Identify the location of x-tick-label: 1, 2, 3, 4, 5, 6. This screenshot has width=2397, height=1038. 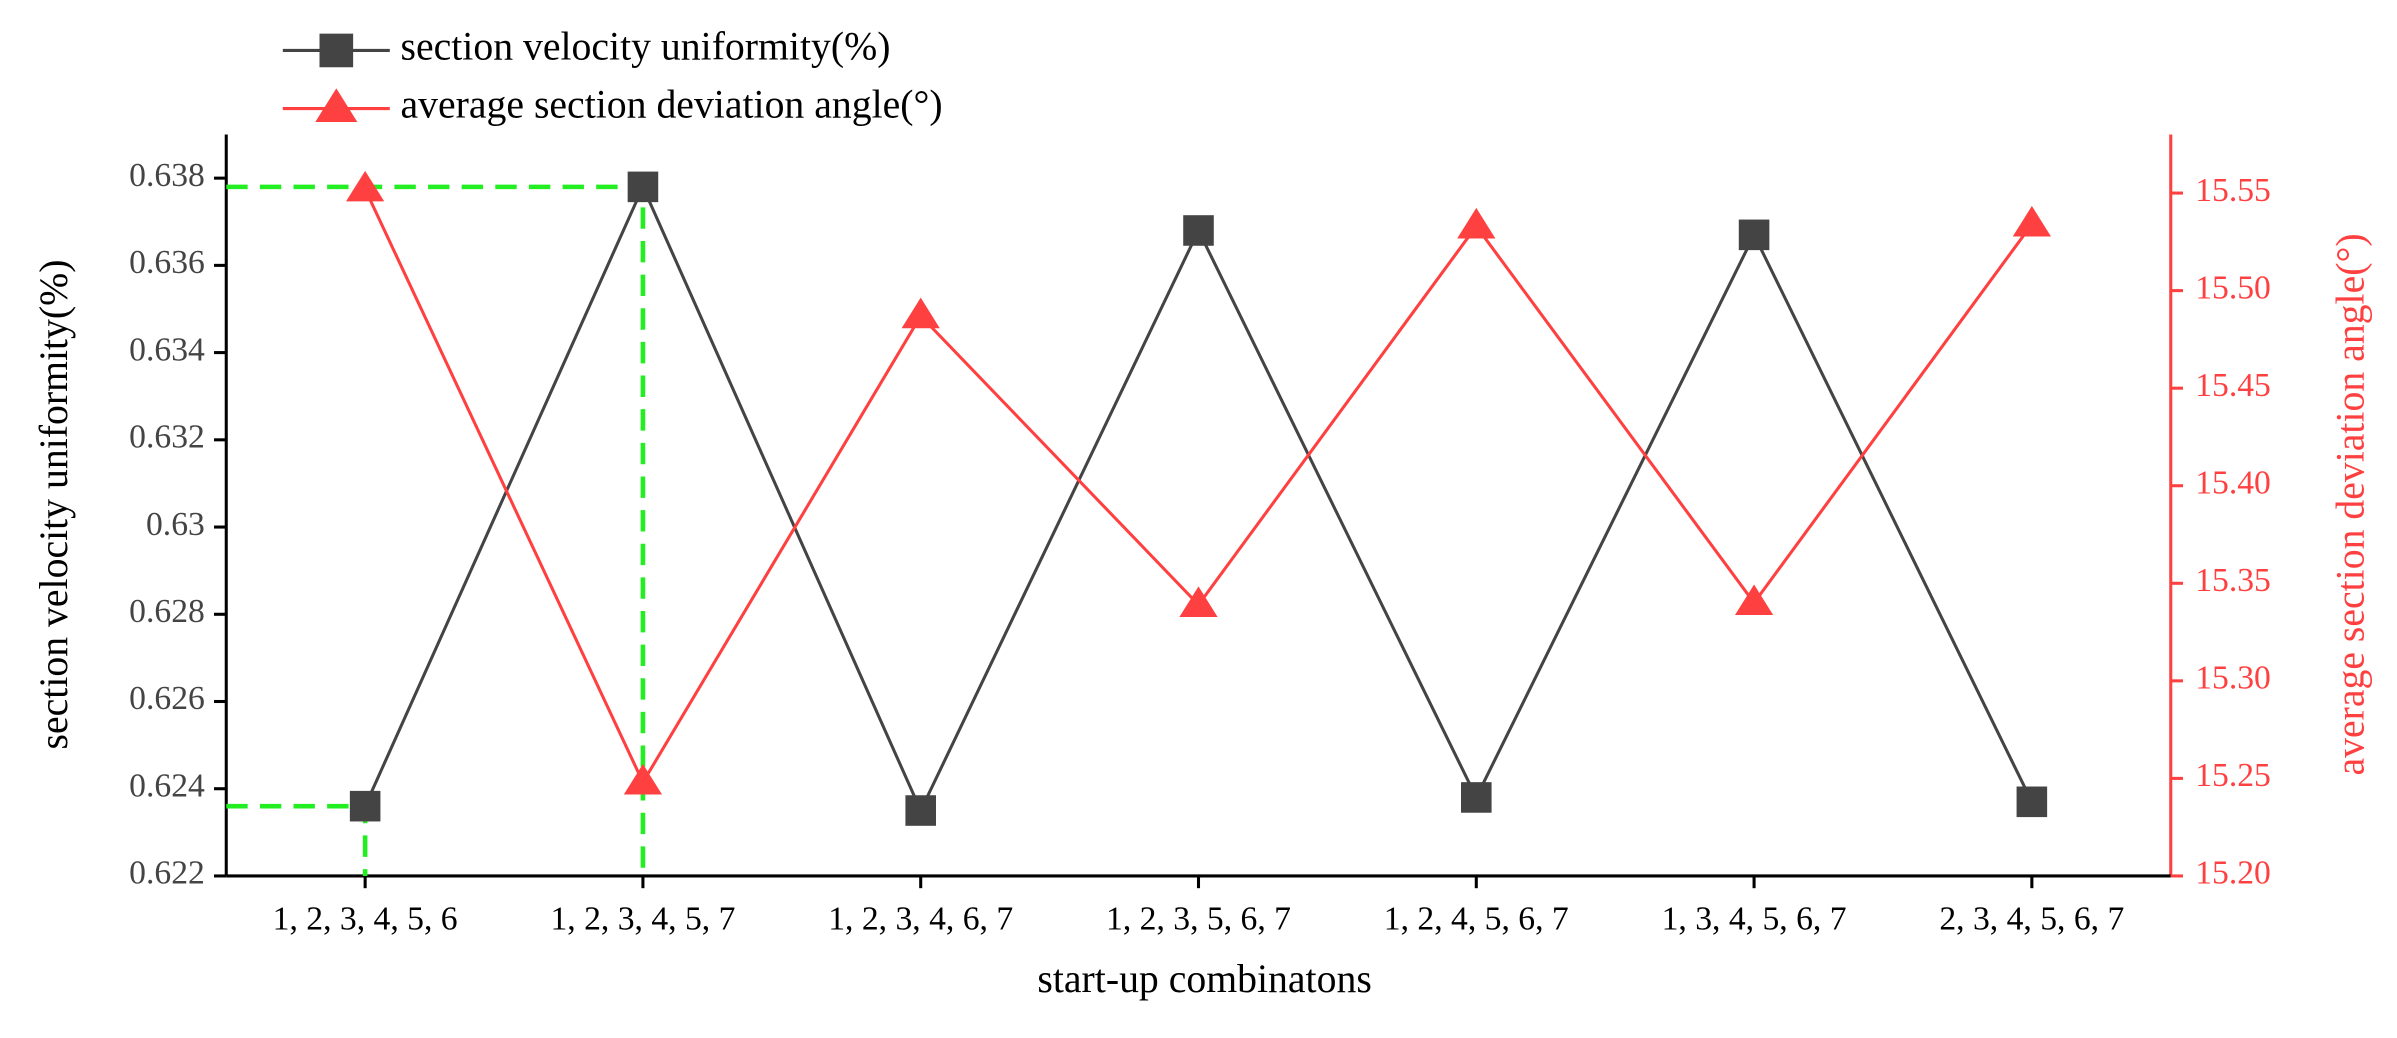
(365, 919).